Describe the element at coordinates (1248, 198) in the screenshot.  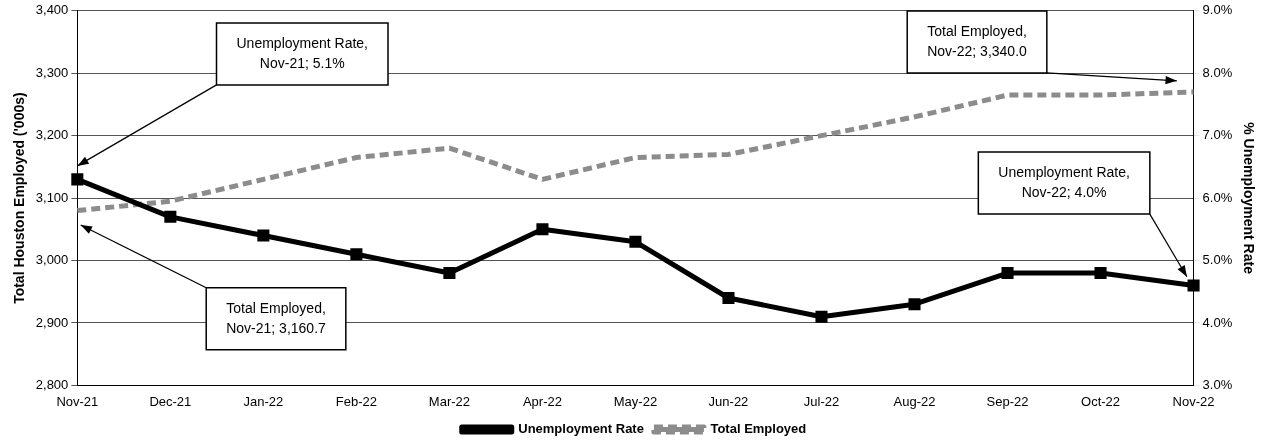
I see `y2-axis-title: % Unemployment Rate` at that location.